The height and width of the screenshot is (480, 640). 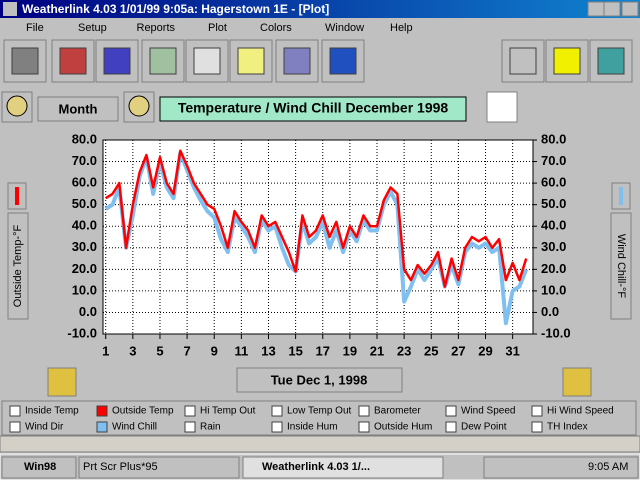 I want to click on y2-tick-label: 40.0, so click(x=553, y=225).